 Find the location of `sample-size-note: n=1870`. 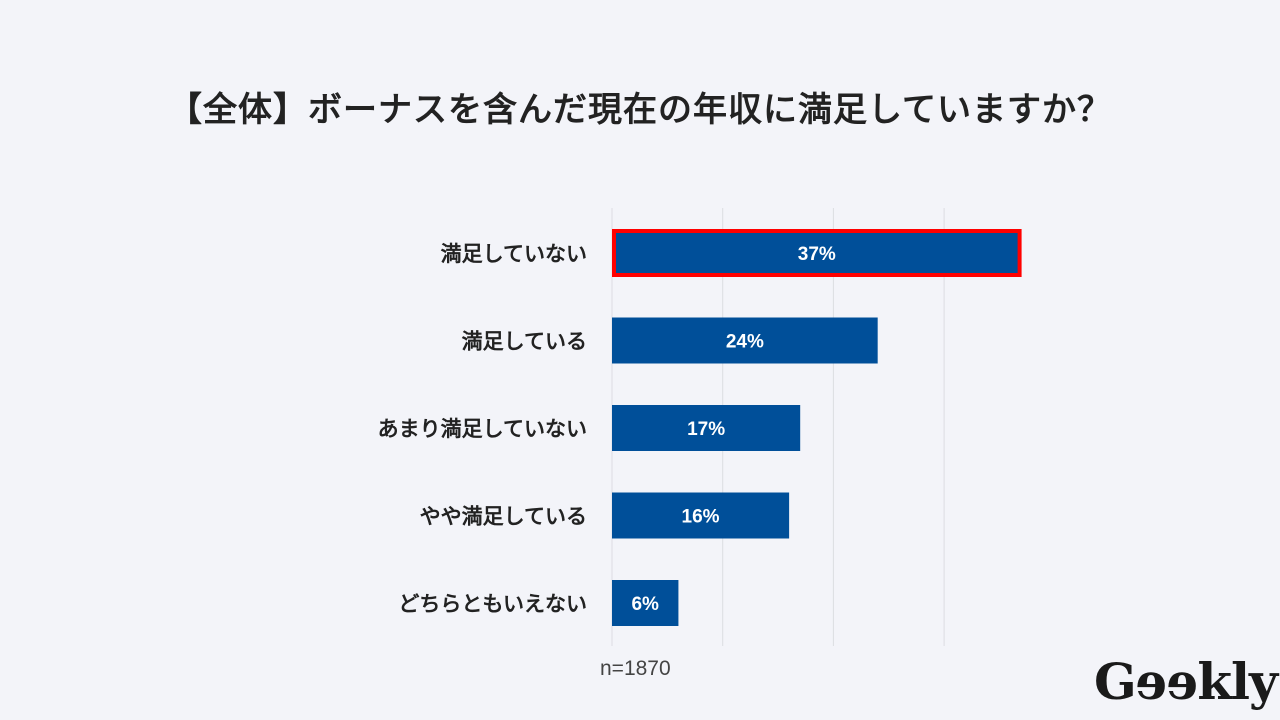

sample-size-note: n=1870 is located at coordinates (635, 668).